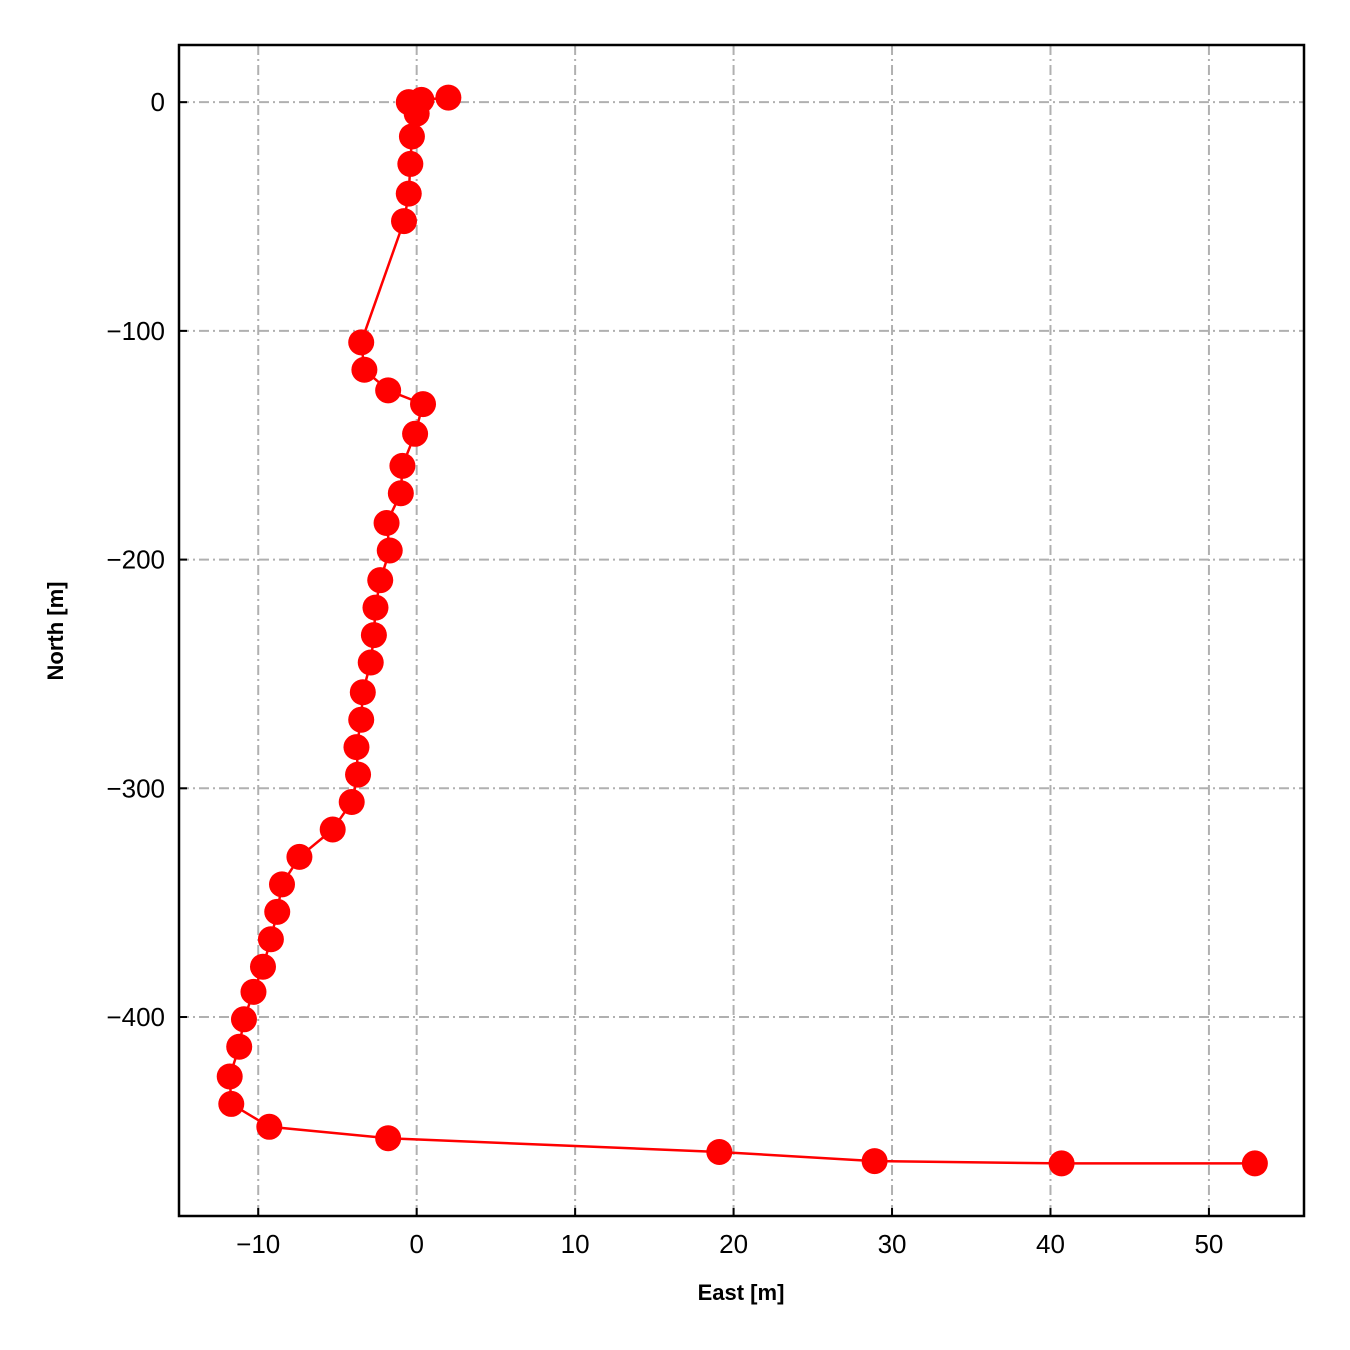 This screenshot has height=1350, width=1350. I want to click on x-axis-label: East [m], so click(741, 1292).